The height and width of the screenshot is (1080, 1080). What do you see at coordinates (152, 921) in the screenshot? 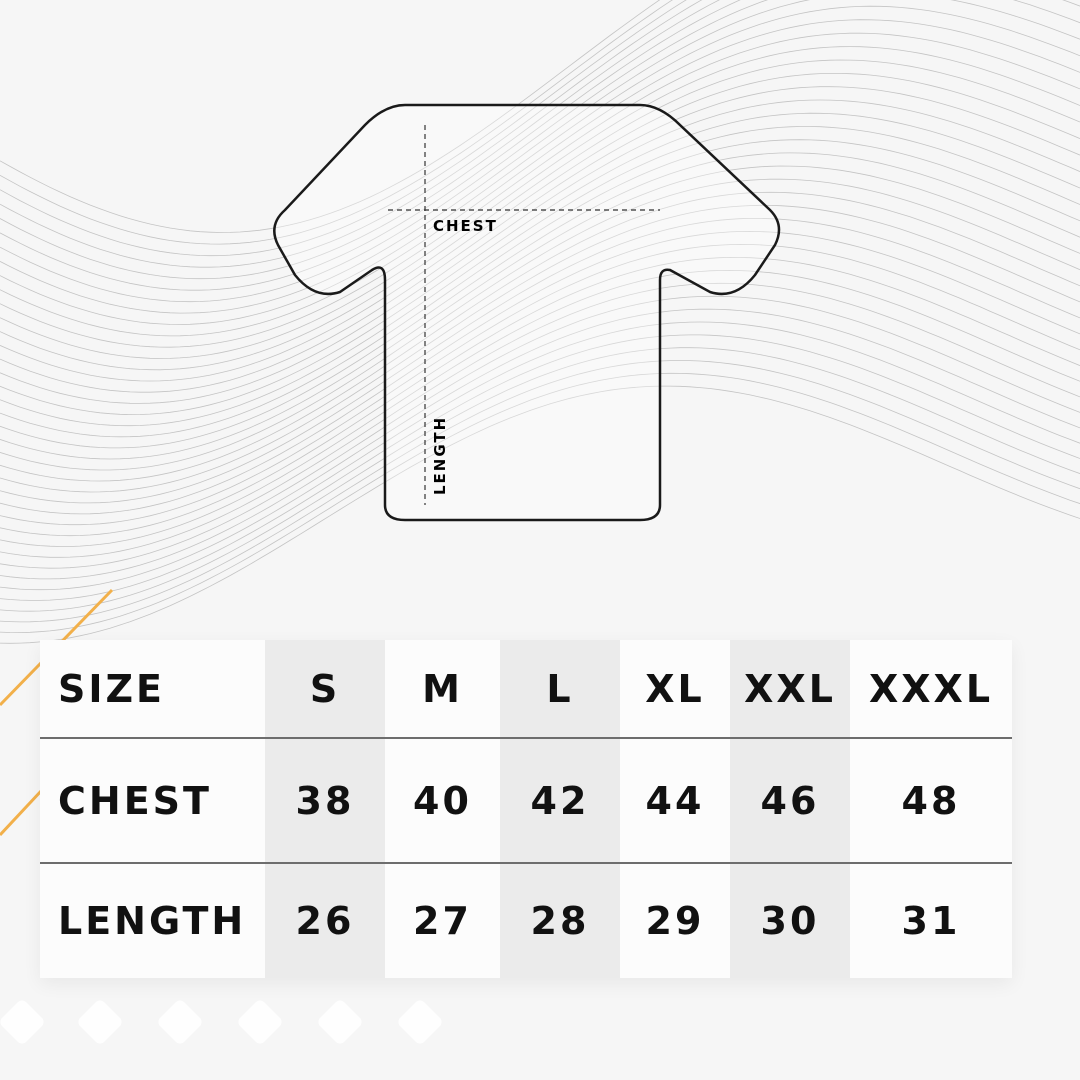
I see `row-label: LENGTH` at bounding box center [152, 921].